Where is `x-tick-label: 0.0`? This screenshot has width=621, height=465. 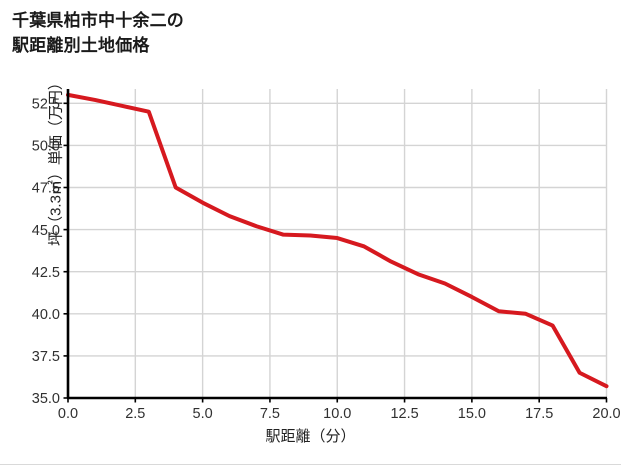
x-tick-label: 0.0 is located at coordinates (68, 414).